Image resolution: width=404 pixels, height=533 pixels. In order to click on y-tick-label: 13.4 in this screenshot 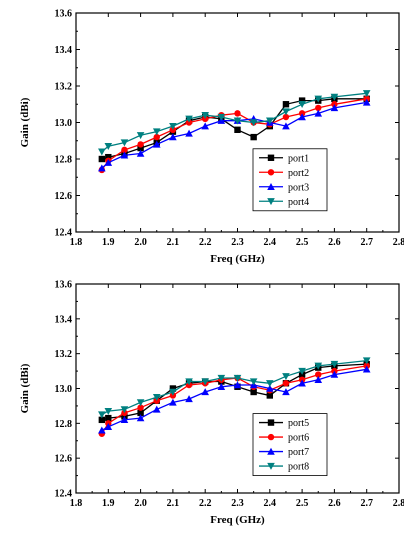, I will do `click(64, 319)`.